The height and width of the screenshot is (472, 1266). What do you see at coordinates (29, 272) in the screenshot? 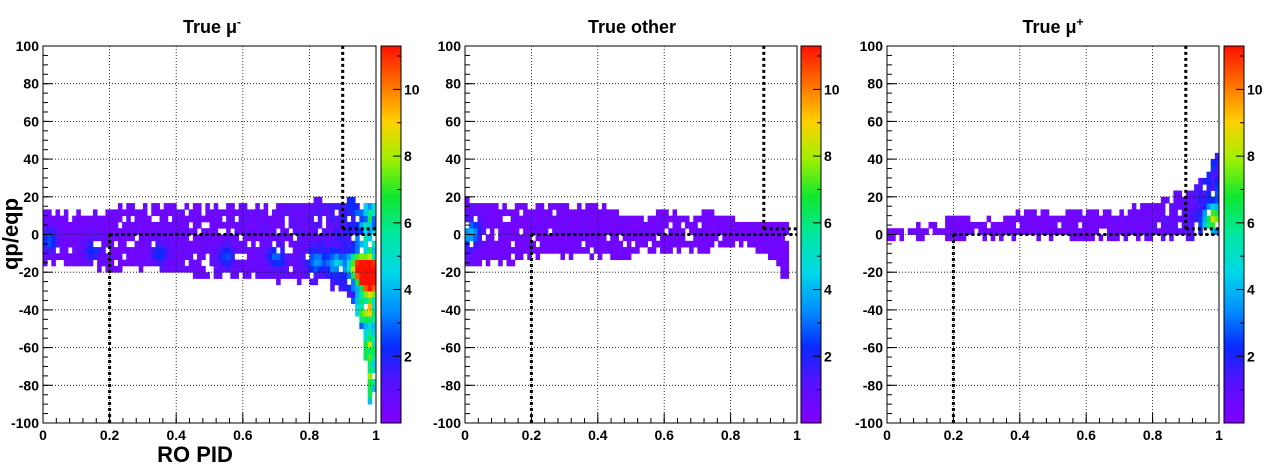
I see `y-tick-label: -20` at bounding box center [29, 272].